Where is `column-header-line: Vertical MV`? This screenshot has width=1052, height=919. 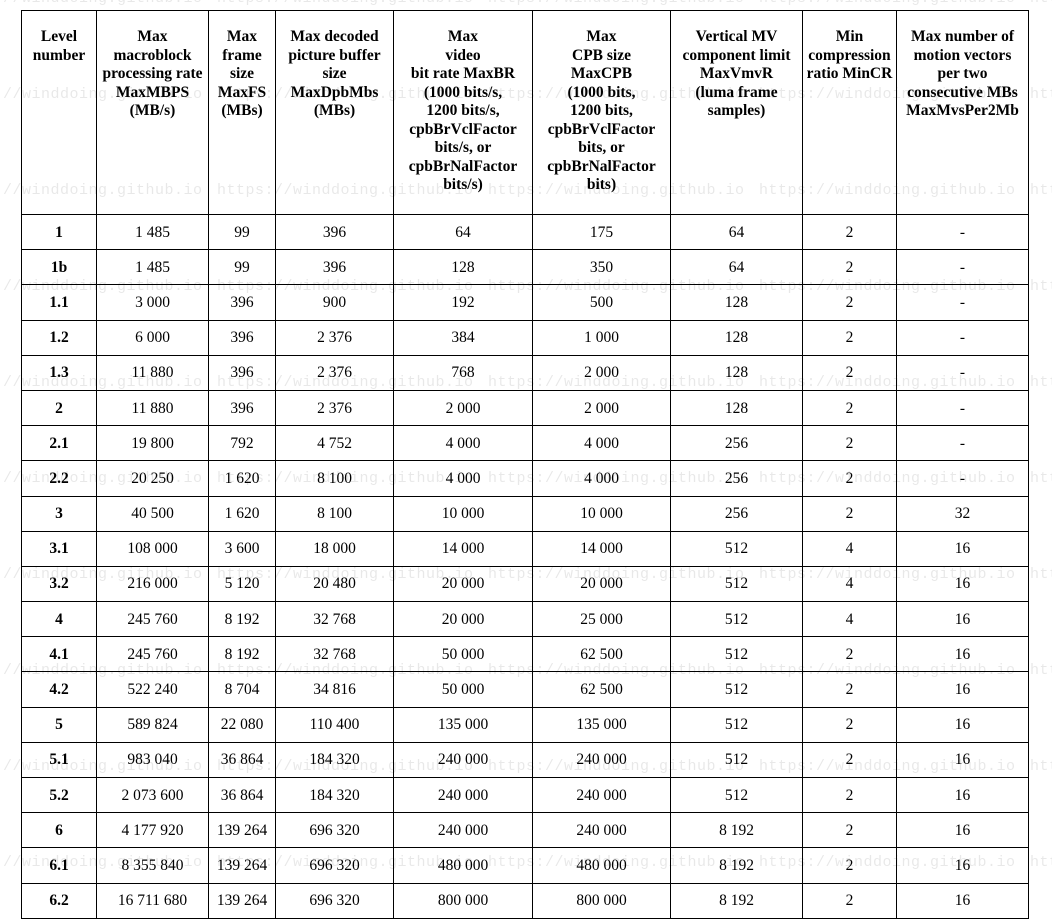
column-header-line: Vertical MV is located at coordinates (736, 36).